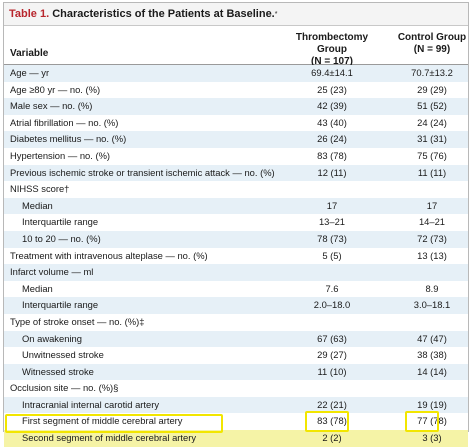  I want to click on row-label: Age ≥80 yr — no. (%), so click(55, 89).